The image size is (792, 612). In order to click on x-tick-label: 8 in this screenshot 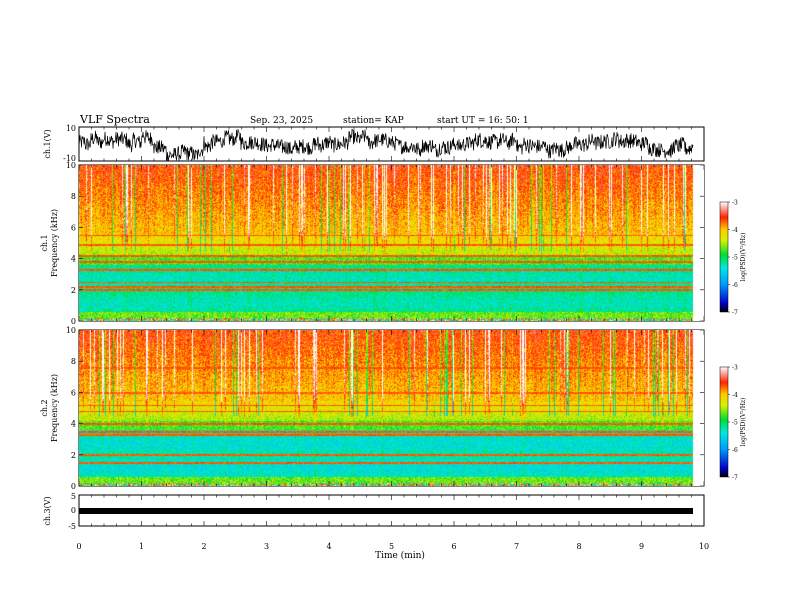, I will do `click(578, 546)`.